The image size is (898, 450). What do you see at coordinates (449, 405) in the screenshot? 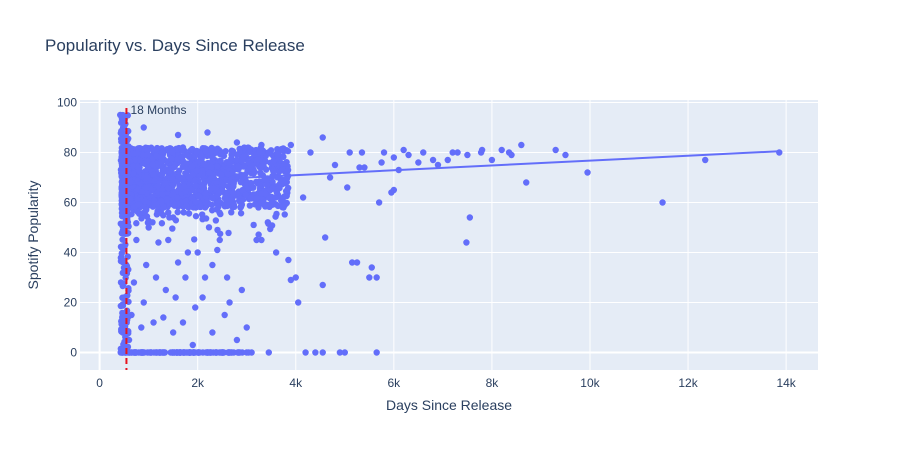
I see `x-axis-title: Days Since Release` at bounding box center [449, 405].